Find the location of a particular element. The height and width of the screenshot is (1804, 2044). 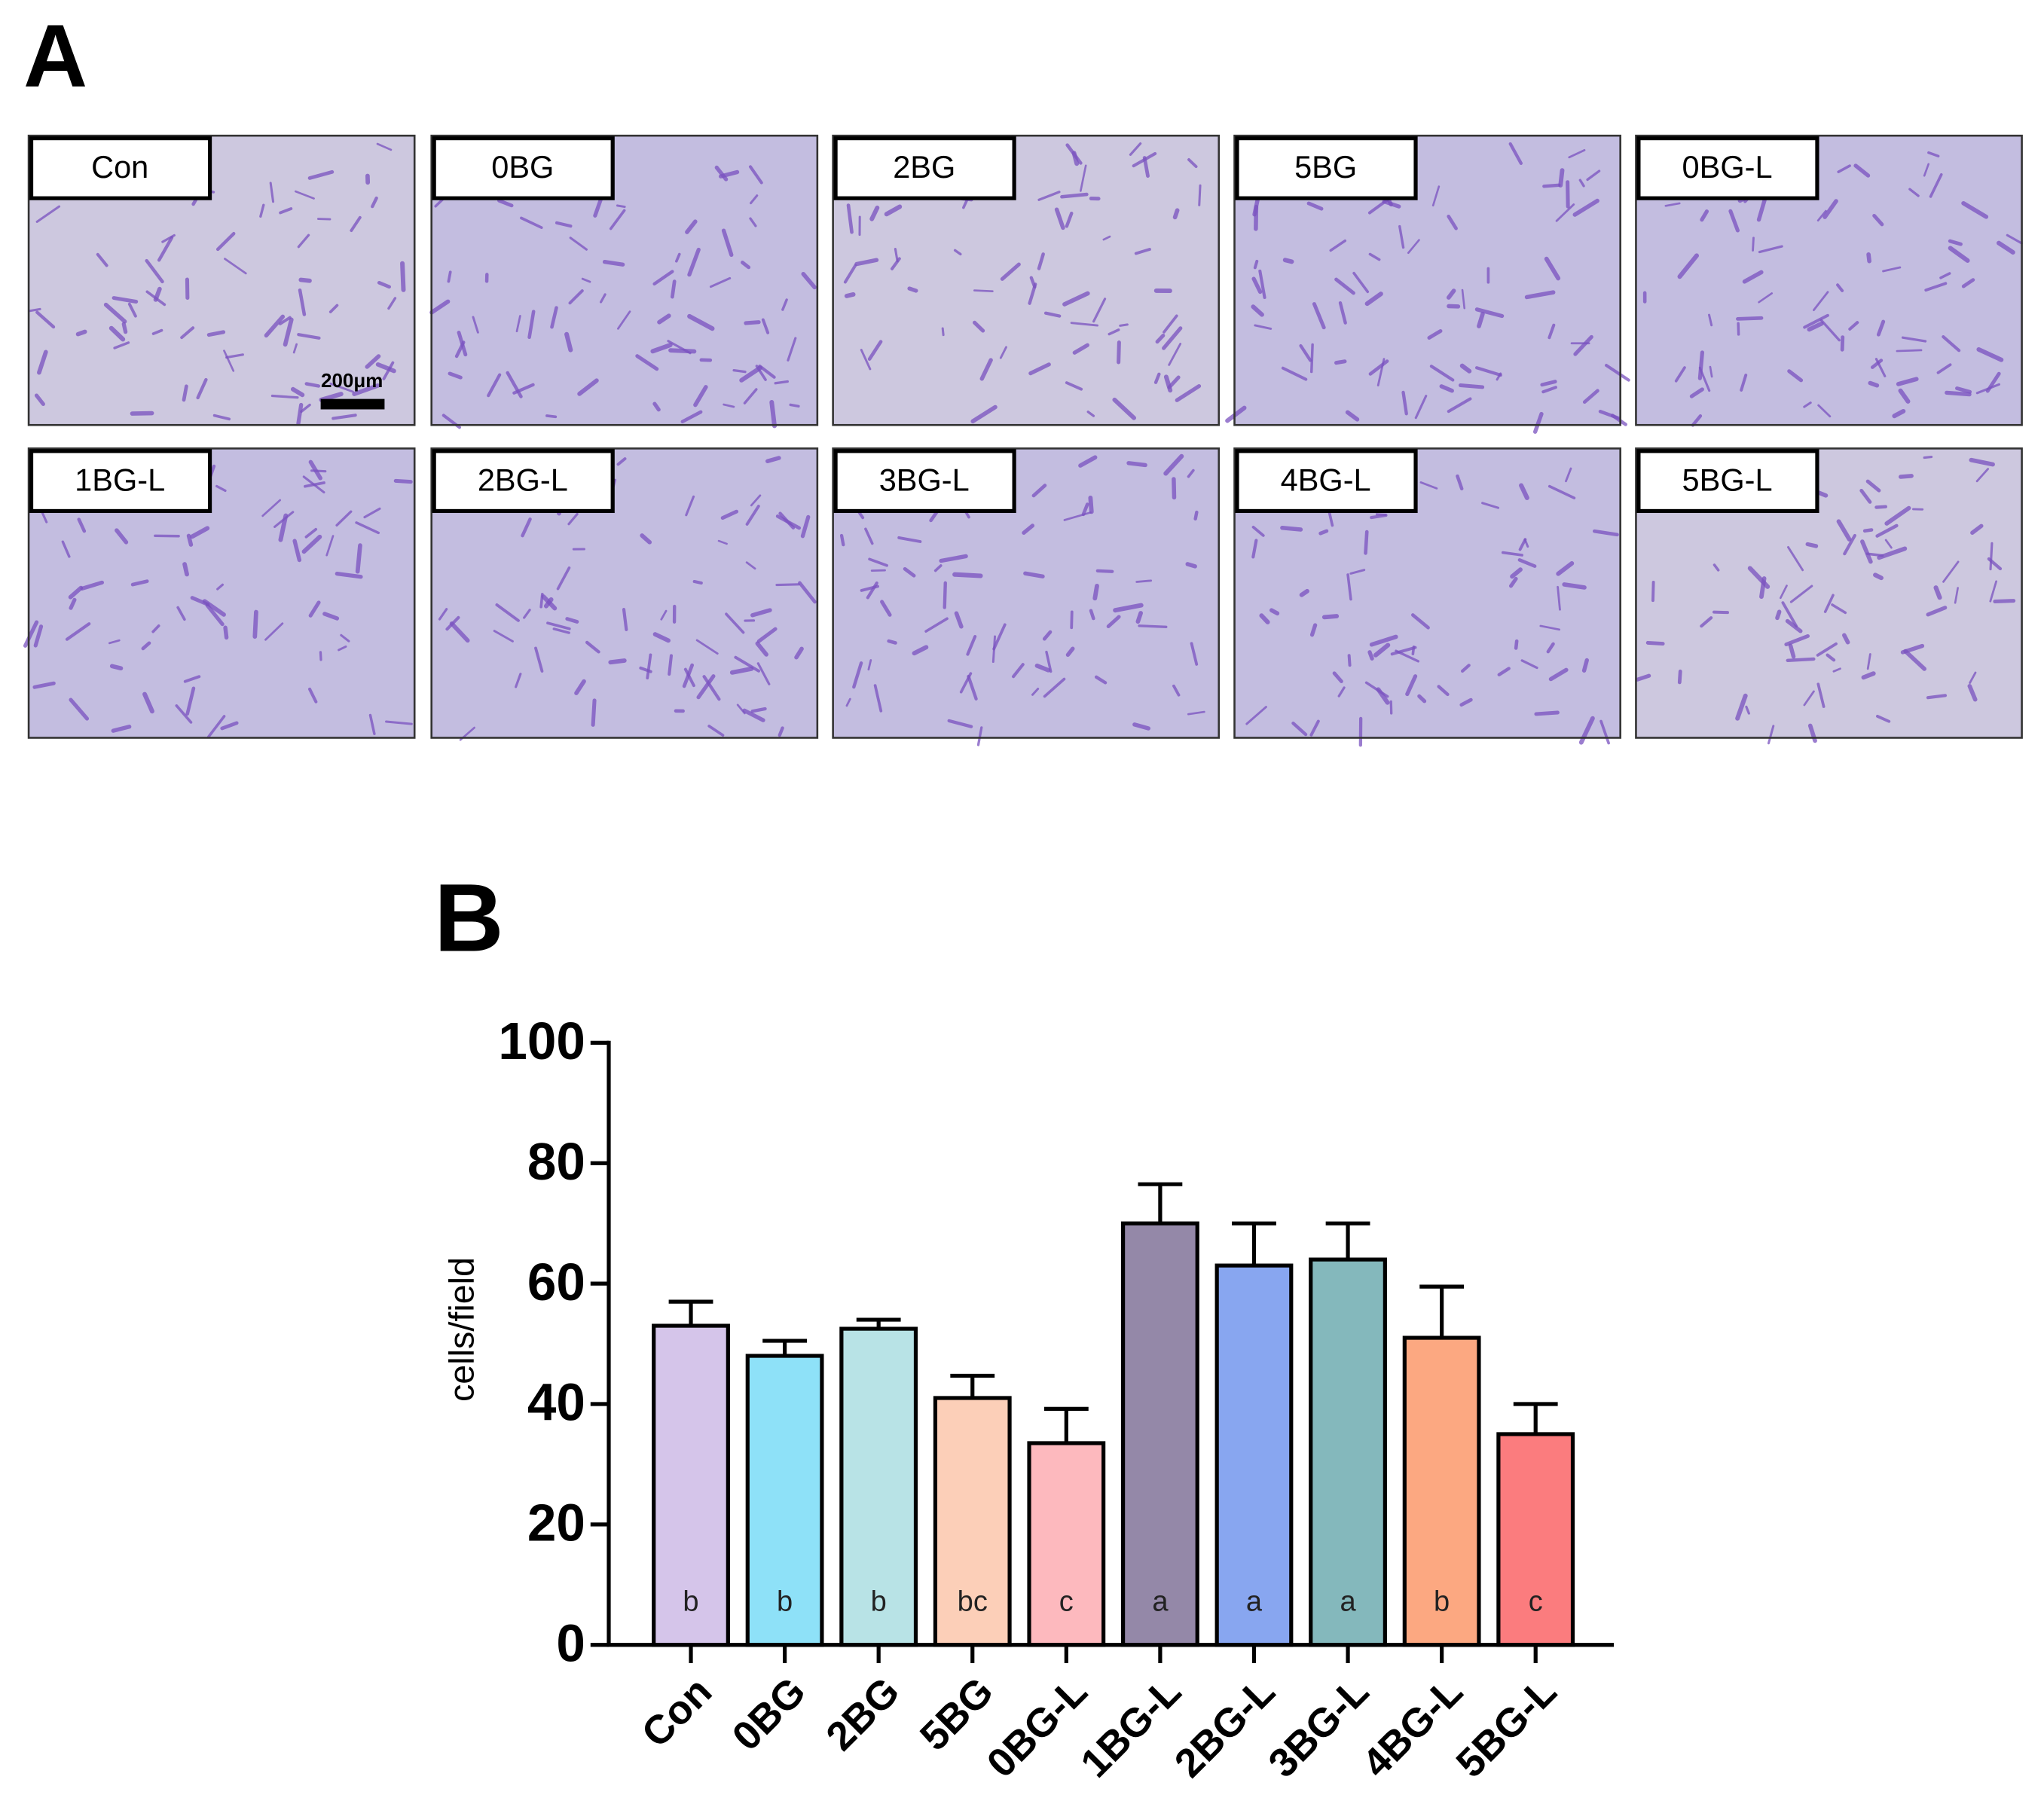

image-label: 0BG-L is located at coordinates (1727, 167).